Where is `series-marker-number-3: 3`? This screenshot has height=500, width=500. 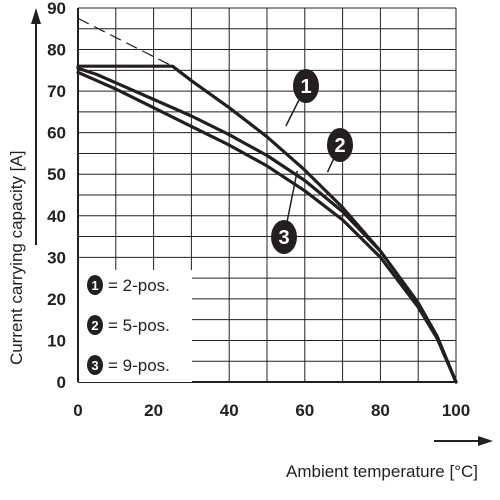 series-marker-number-3: 3 is located at coordinates (283, 238).